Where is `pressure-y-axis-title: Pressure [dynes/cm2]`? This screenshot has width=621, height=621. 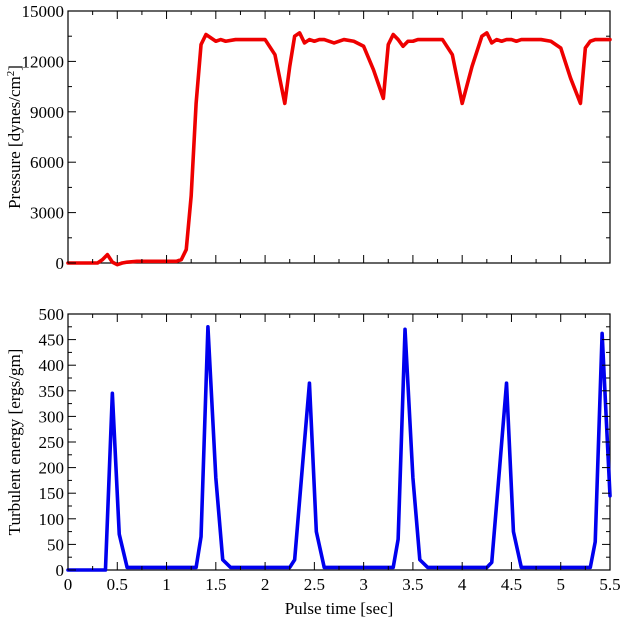
pressure-y-axis-title: Pressure [dynes/cm2] is located at coordinates (14, 137).